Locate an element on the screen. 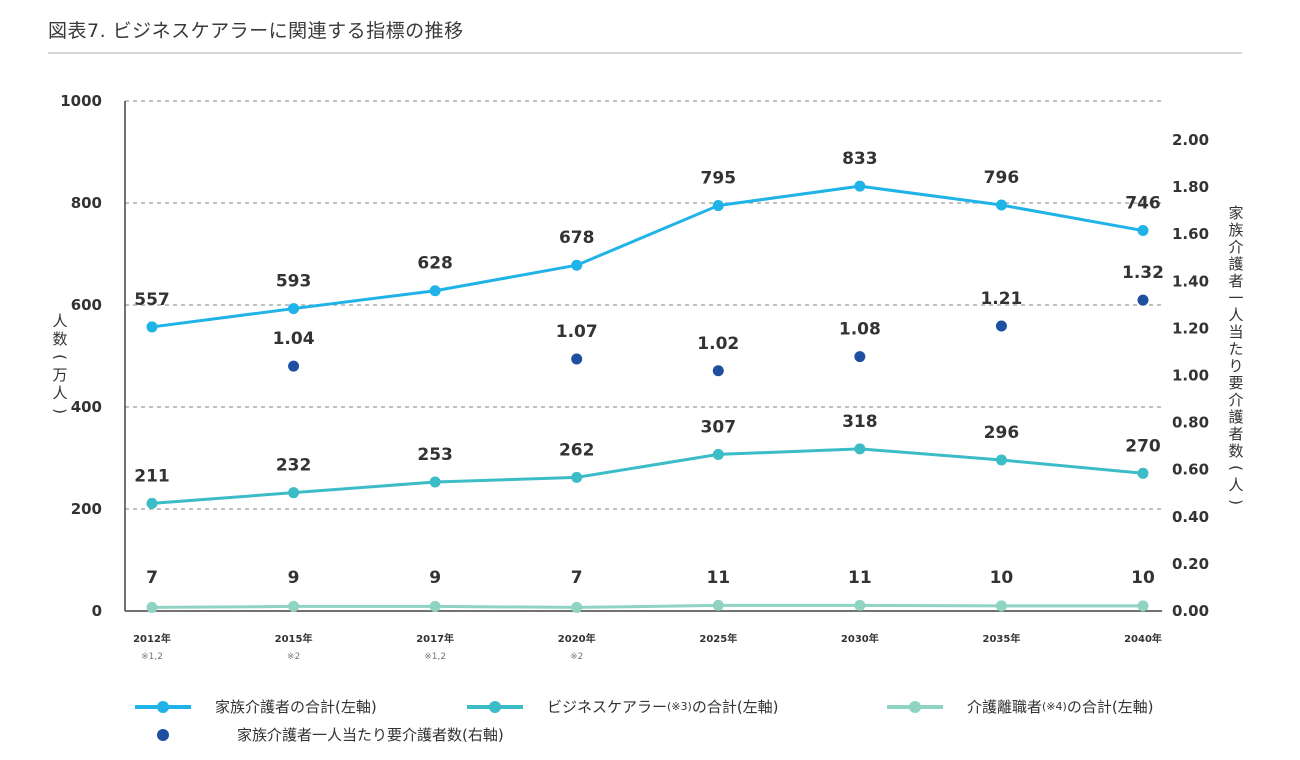  data-label: 307 is located at coordinates (719, 427).